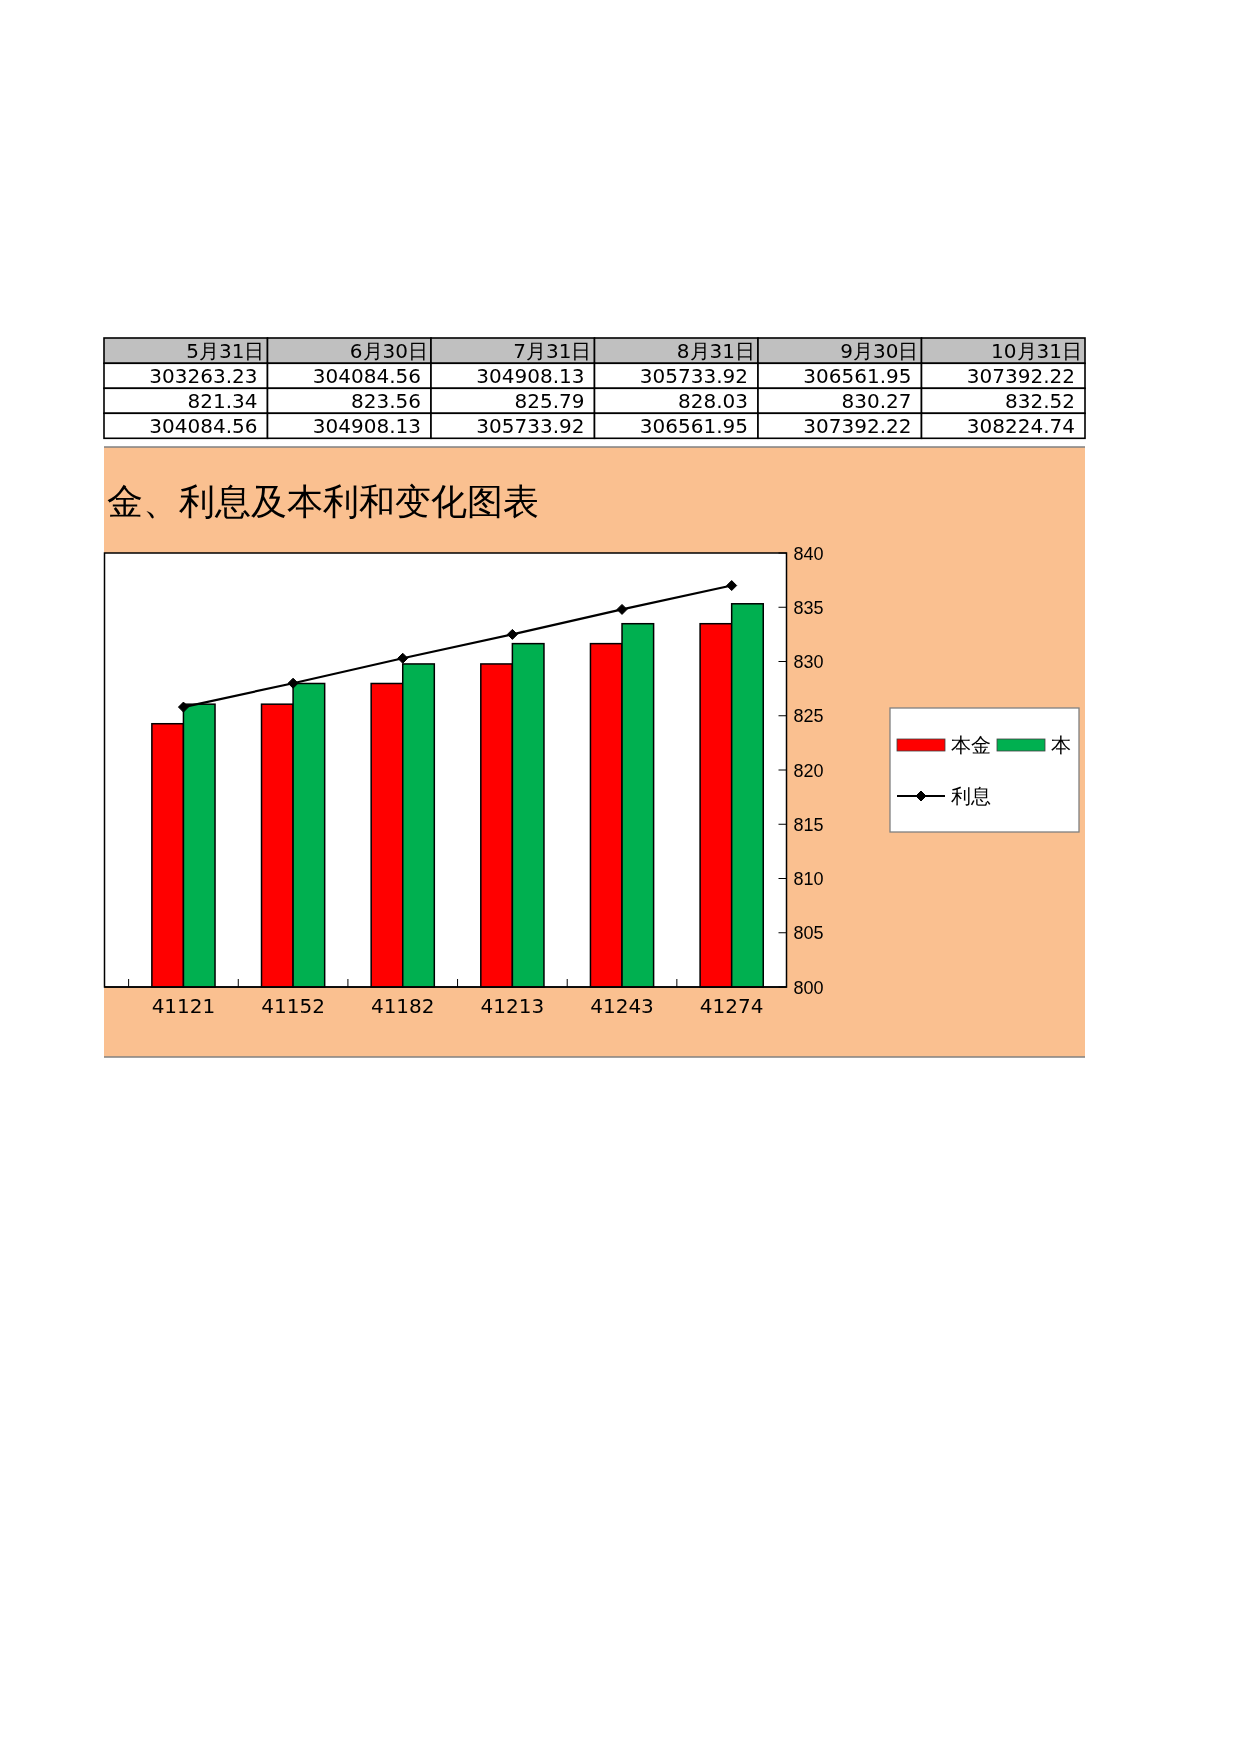 This screenshot has width=1240, height=1754. Describe the element at coordinates (943, 745) in the screenshot. I see `legend-entry: 本金` at that location.